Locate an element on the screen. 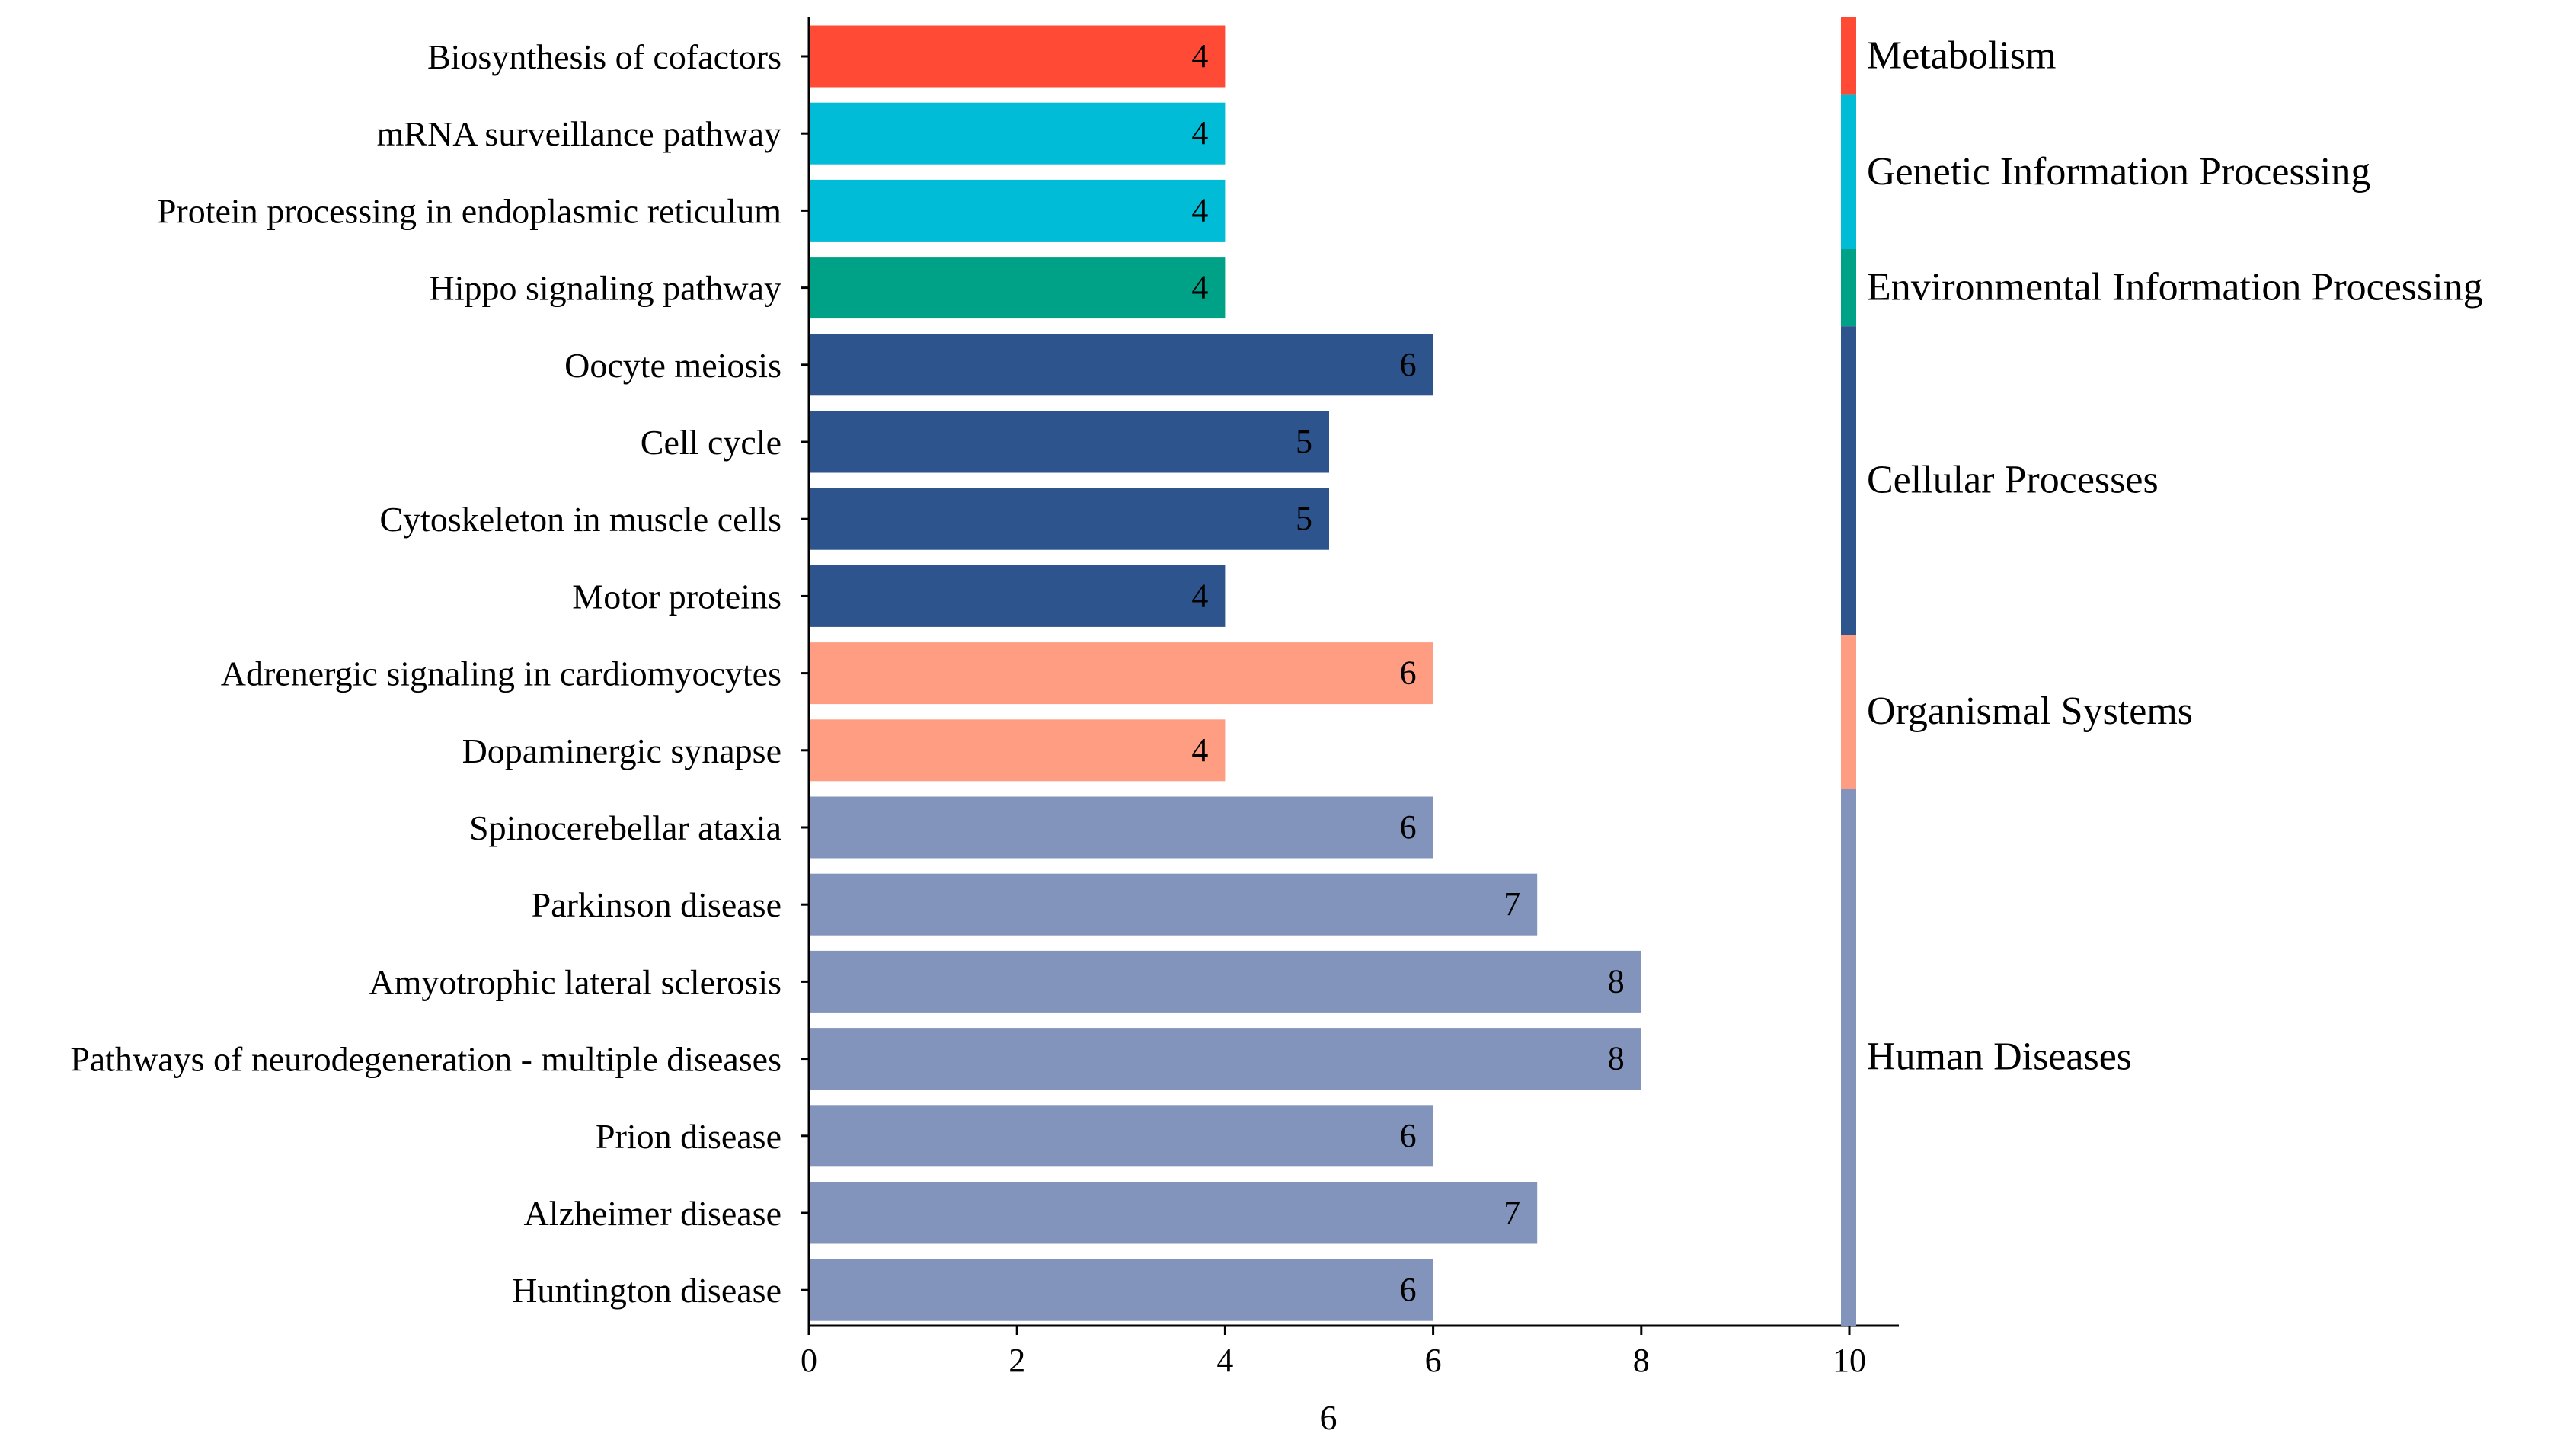 Image resolution: width=2576 pixels, height=1440 pixels. x-tick-label: 6 is located at coordinates (1434, 1360).